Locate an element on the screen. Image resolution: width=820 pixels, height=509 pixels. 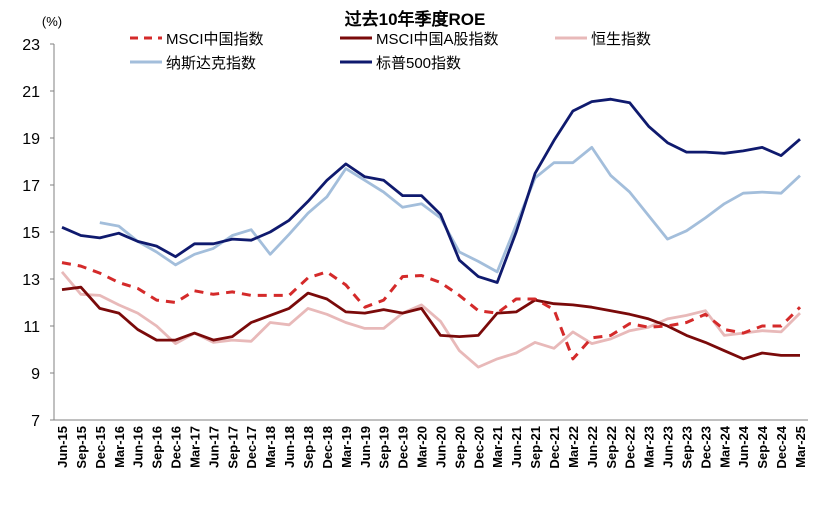
legend-label: 纳斯达克指数 is located at coordinates (211, 63).